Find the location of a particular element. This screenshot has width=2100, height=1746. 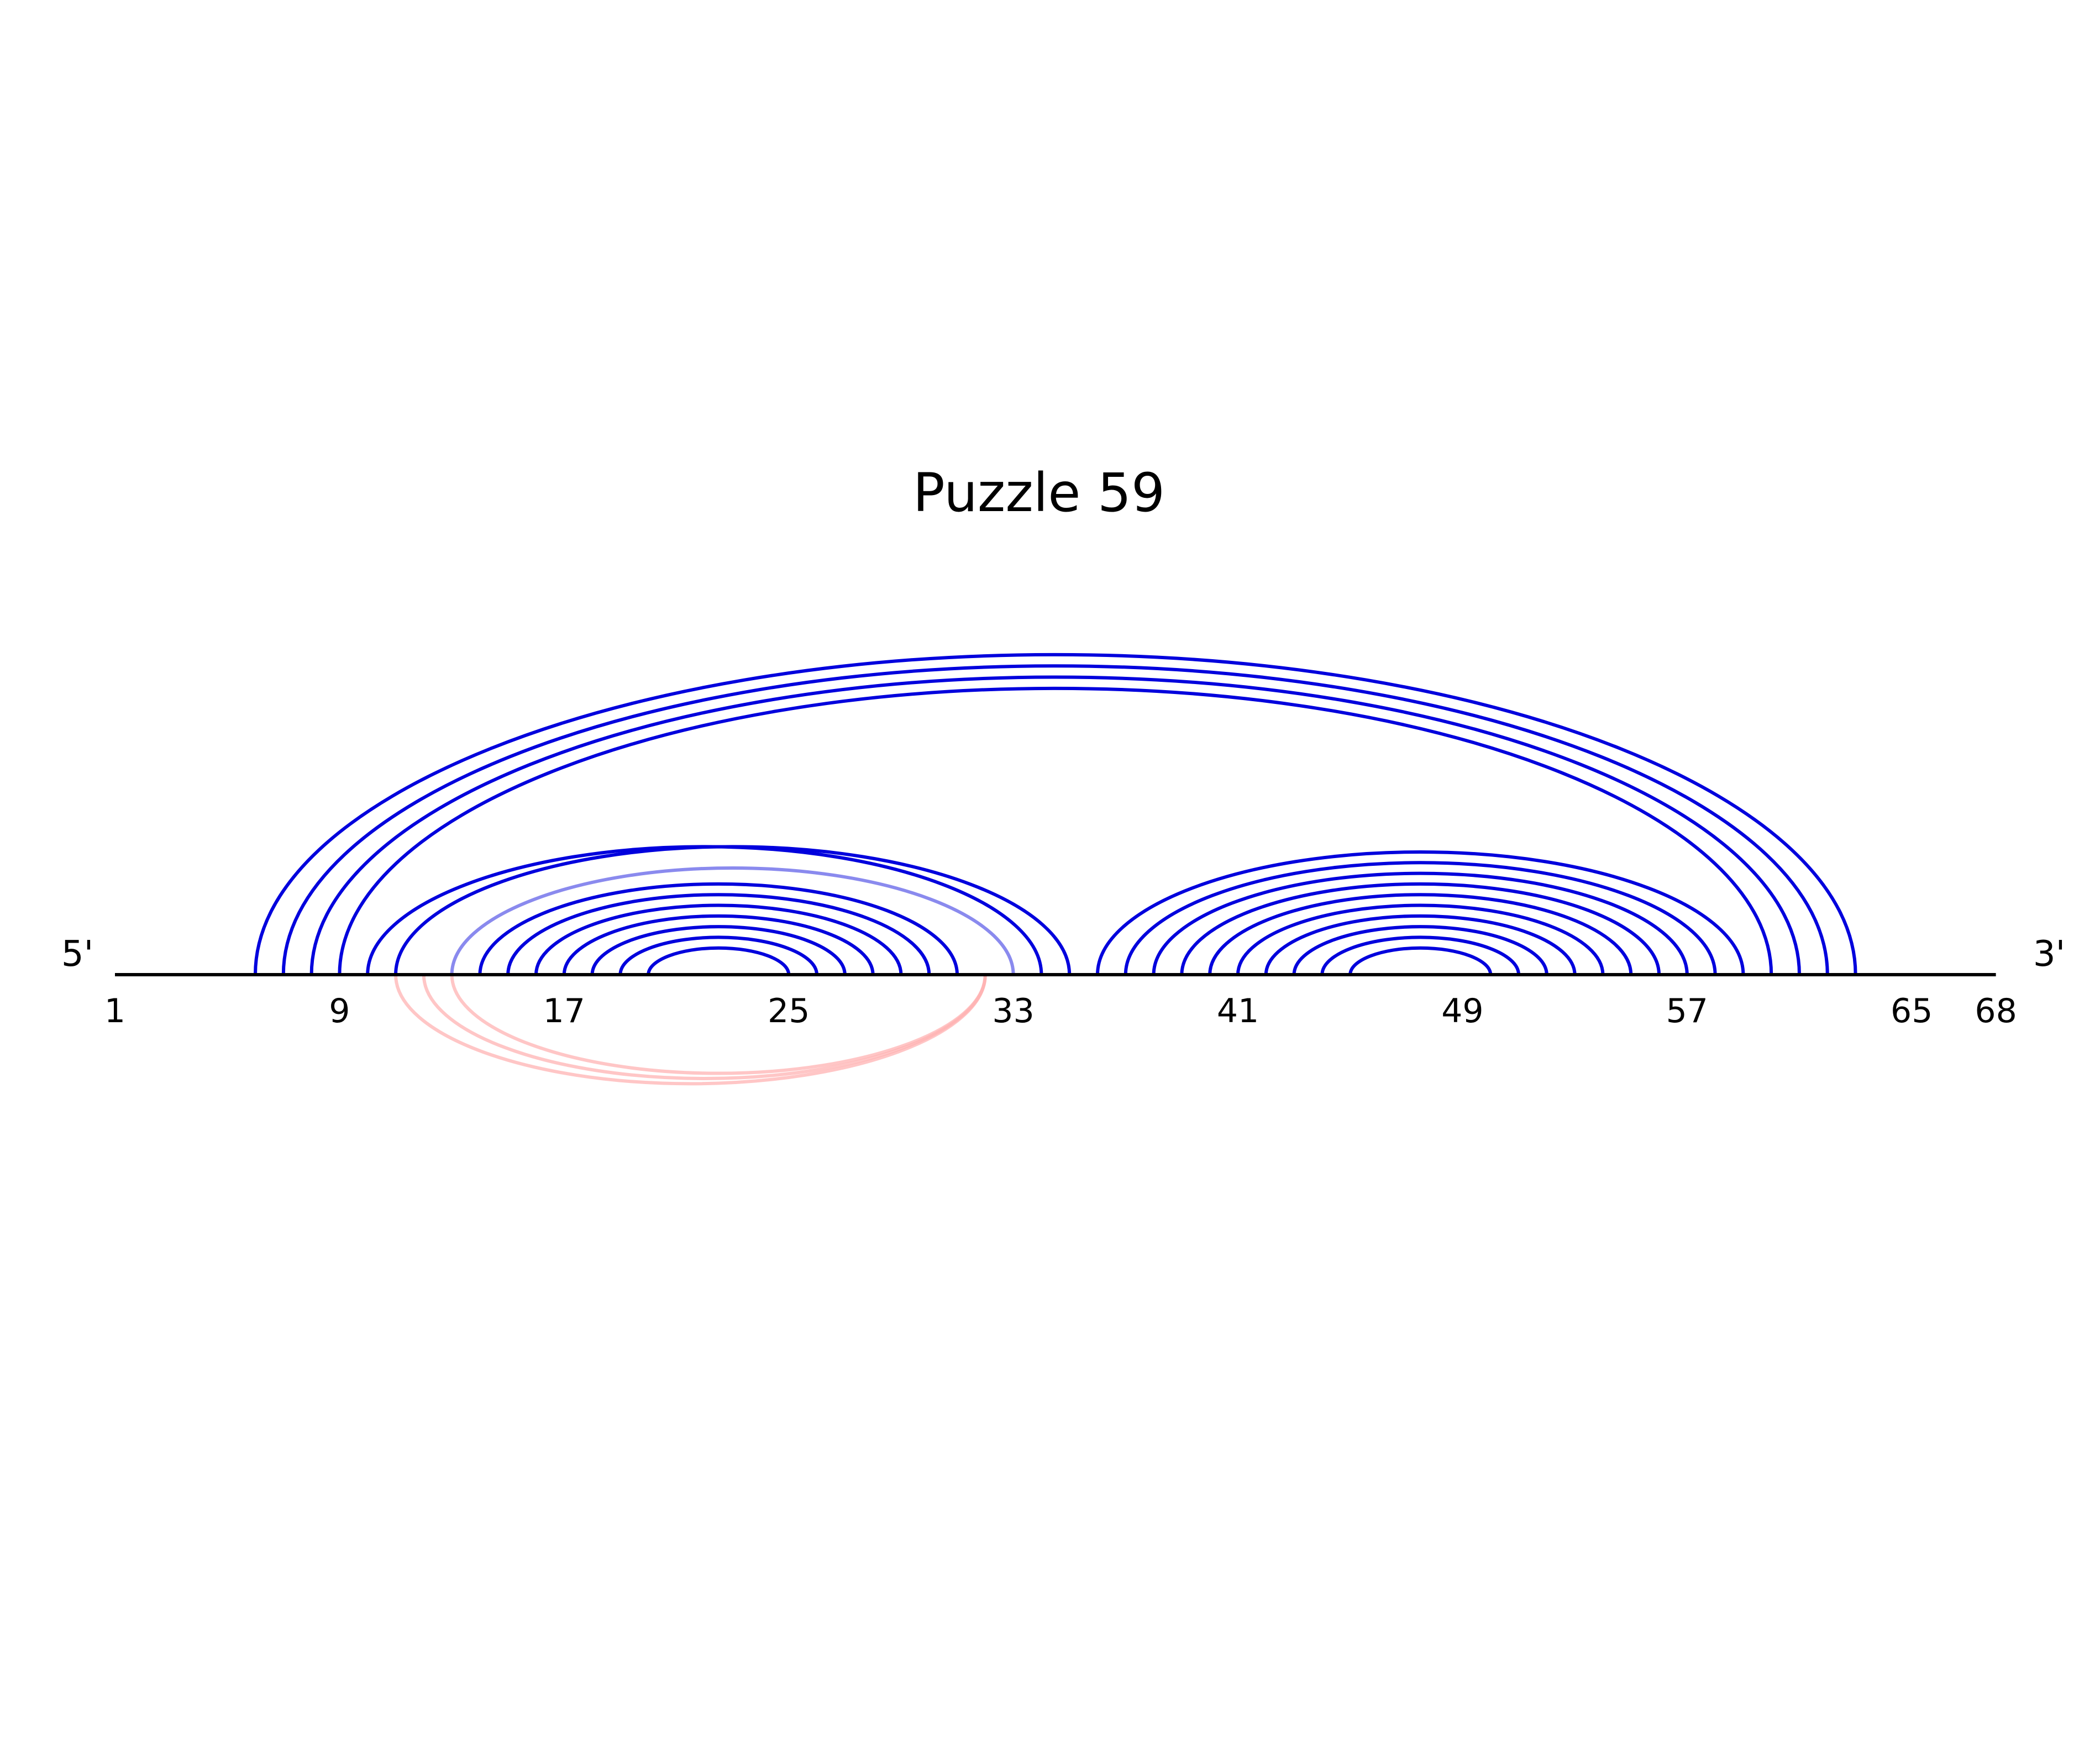

tick-label-1: 1 is located at coordinates (115, 1011).